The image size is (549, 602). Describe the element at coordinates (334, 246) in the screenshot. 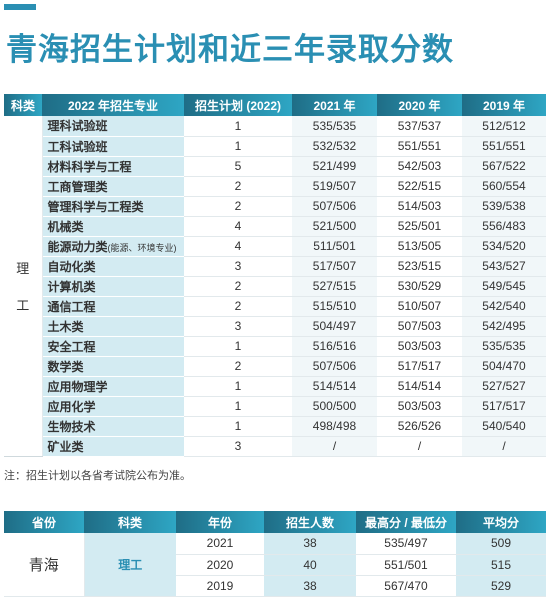

I see `score-2021-cell: 511/501` at that location.